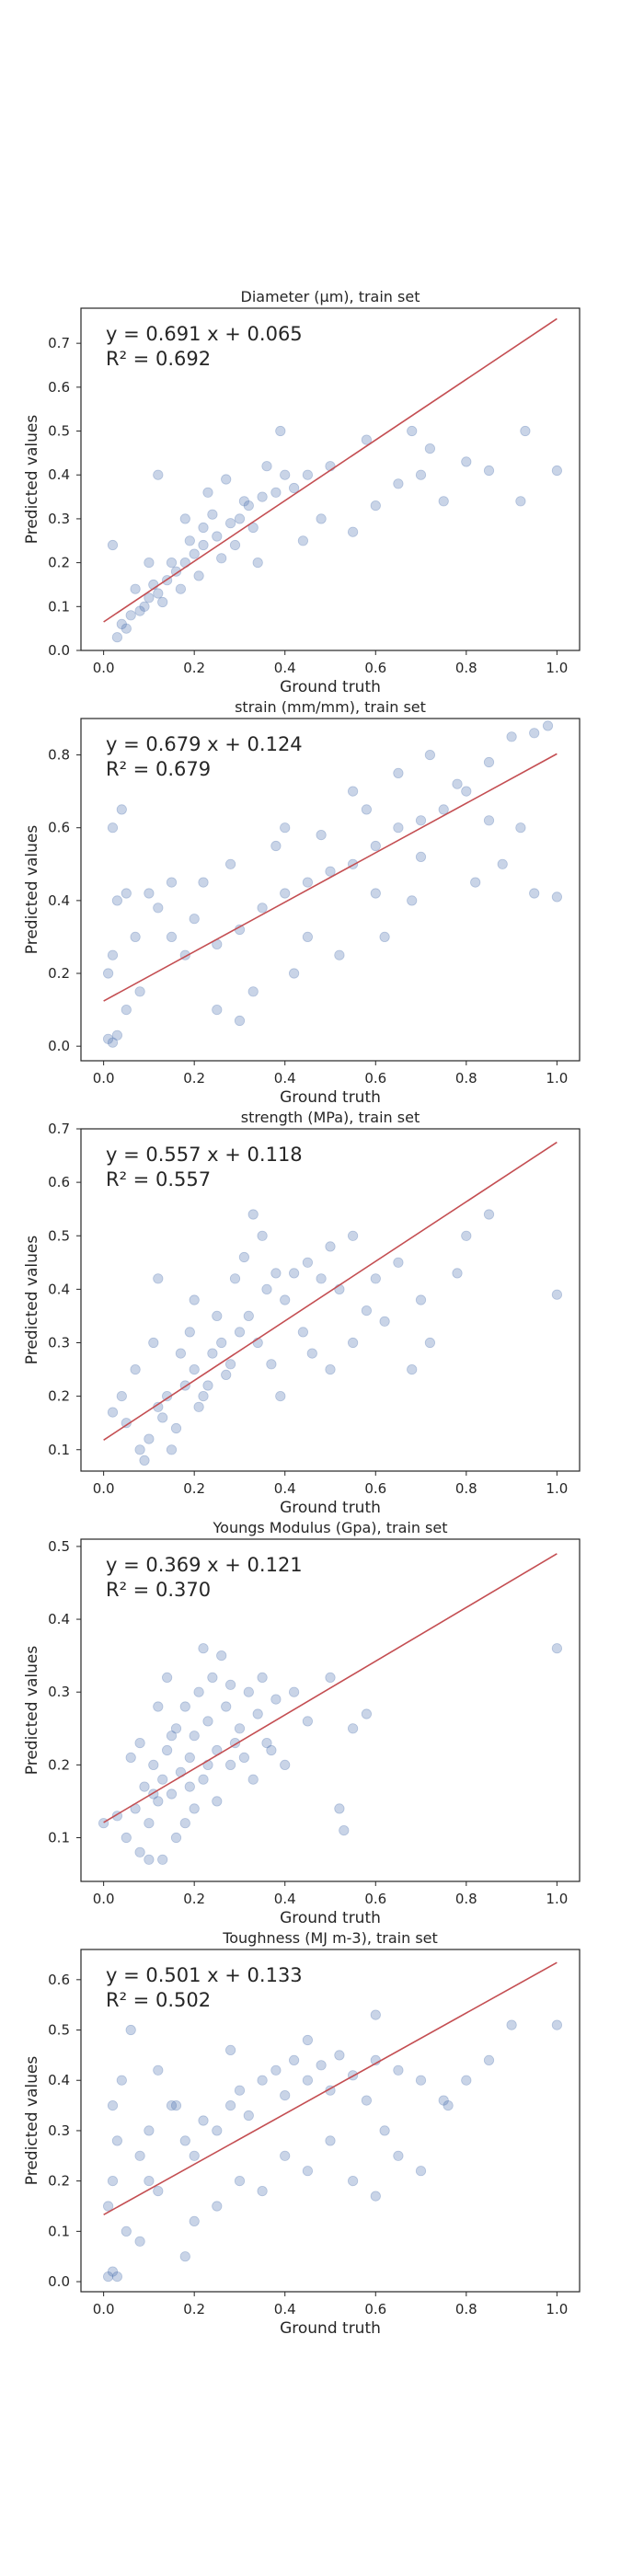 The image size is (644, 2576). What do you see at coordinates (330, 1291) in the screenshot?
I see `fit-line` at bounding box center [330, 1291].